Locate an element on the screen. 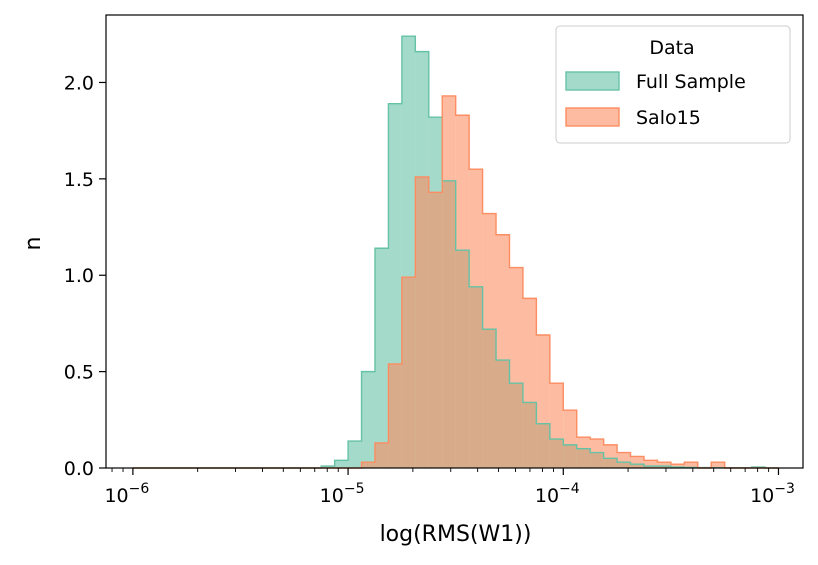  x-axis-label: log(RMS(W1)) is located at coordinates (456, 534).